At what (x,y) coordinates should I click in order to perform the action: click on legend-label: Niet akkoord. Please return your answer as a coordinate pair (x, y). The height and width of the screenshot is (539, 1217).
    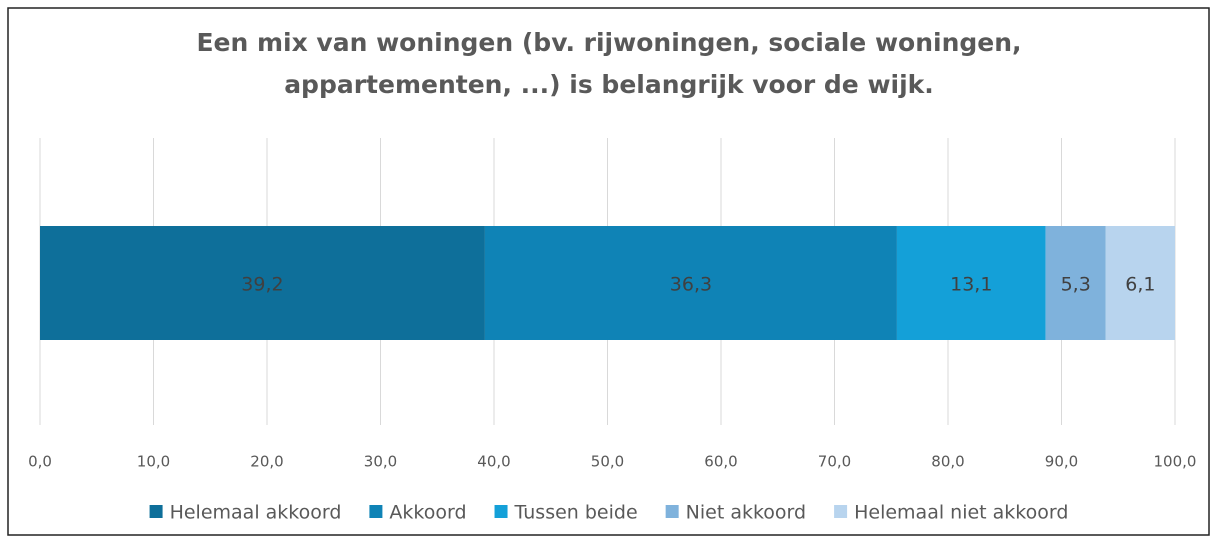
    Looking at the image, I should click on (746, 513).